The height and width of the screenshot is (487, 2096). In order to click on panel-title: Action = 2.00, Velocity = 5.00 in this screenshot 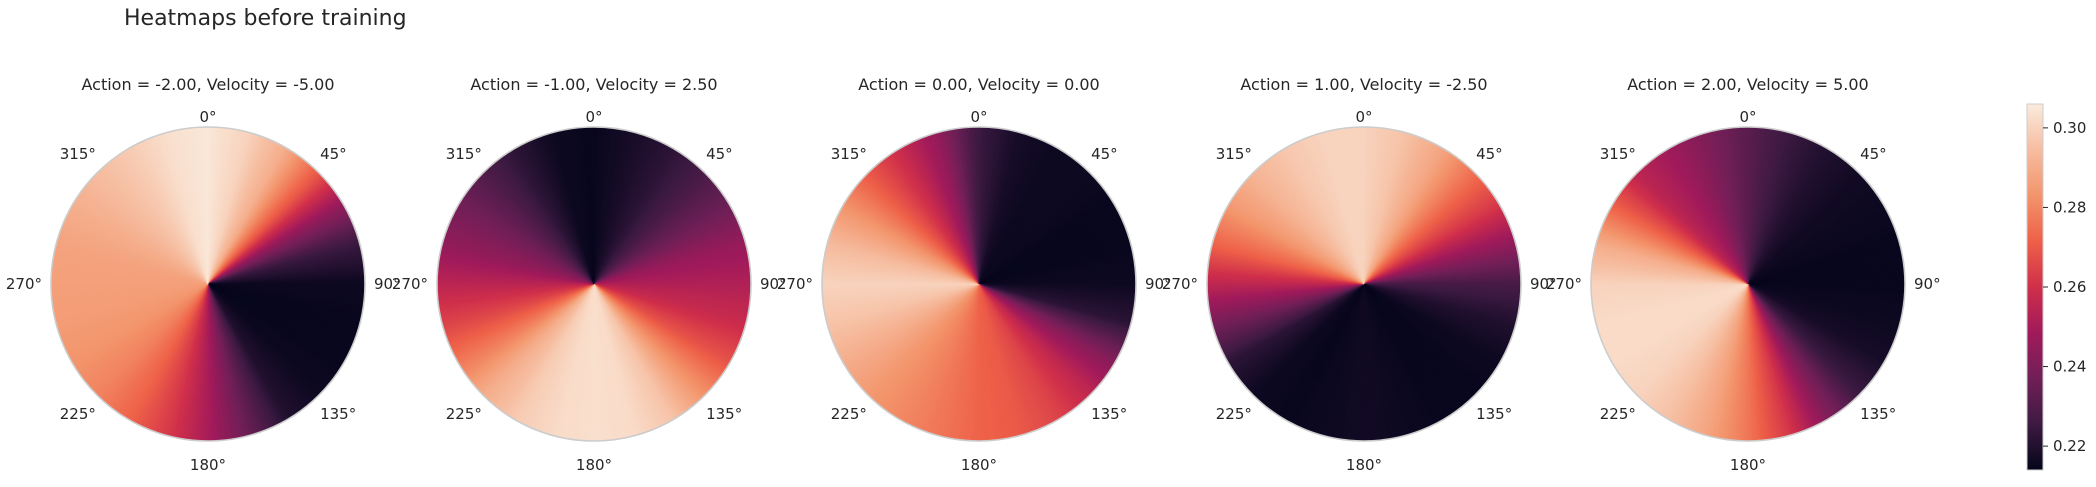, I will do `click(1747, 84)`.